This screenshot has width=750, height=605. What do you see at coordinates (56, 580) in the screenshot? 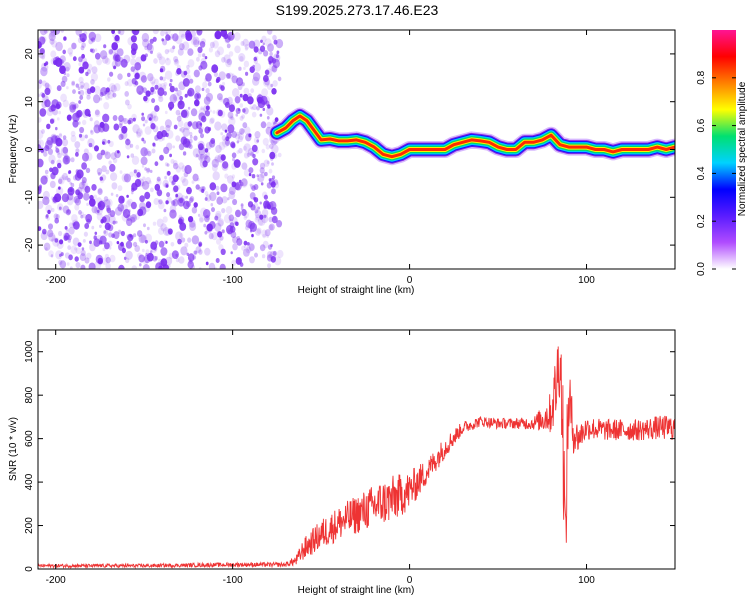
I see `x-tick-label: -200` at bounding box center [56, 580].